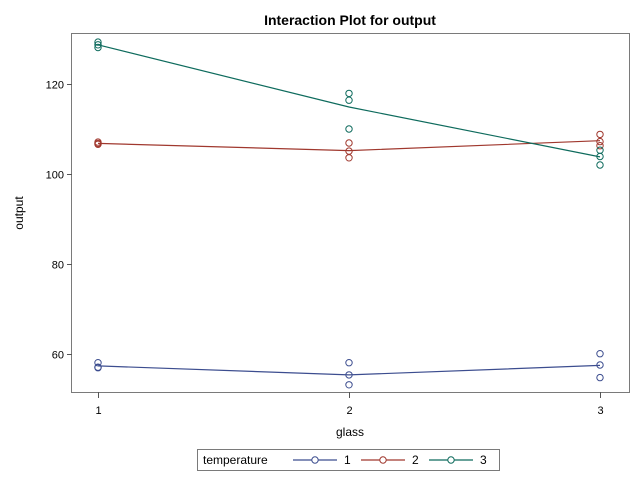 Image resolution: width=640 pixels, height=480 pixels. I want to click on legend-label: 1, so click(347, 460).